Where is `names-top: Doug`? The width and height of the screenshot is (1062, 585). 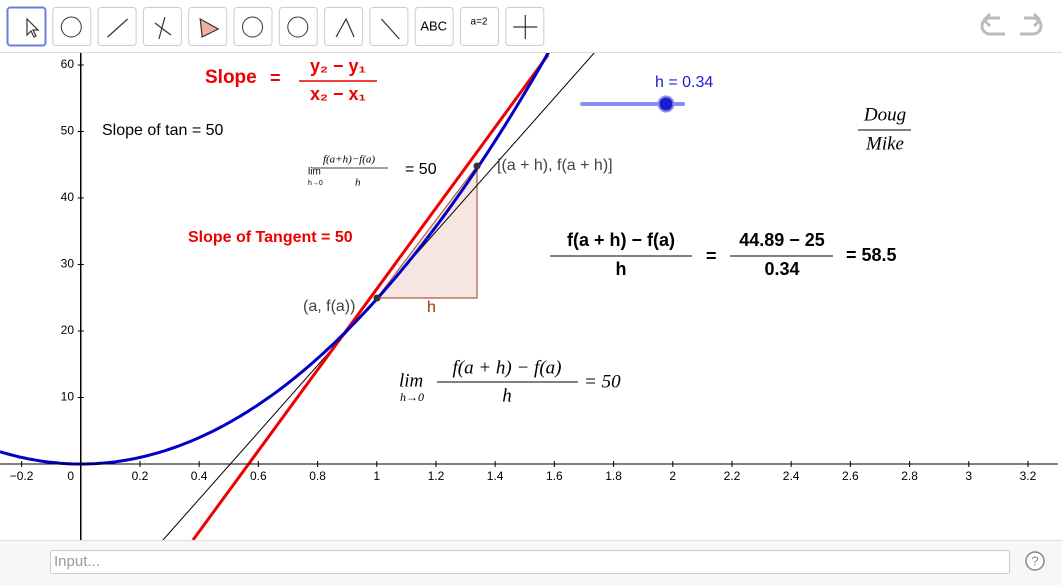
names-top: Doug is located at coordinates (884, 114).